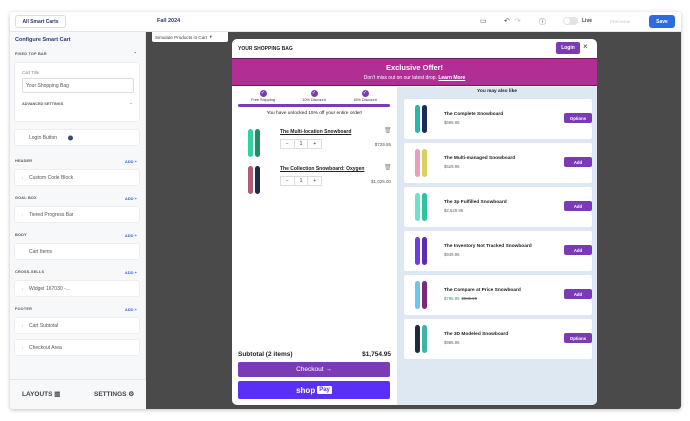 Image resolution: width=690 pixels, height=421 pixels. What do you see at coordinates (78, 85) in the screenshot?
I see `cart-title-input: Your Shopping Bag` at bounding box center [78, 85].